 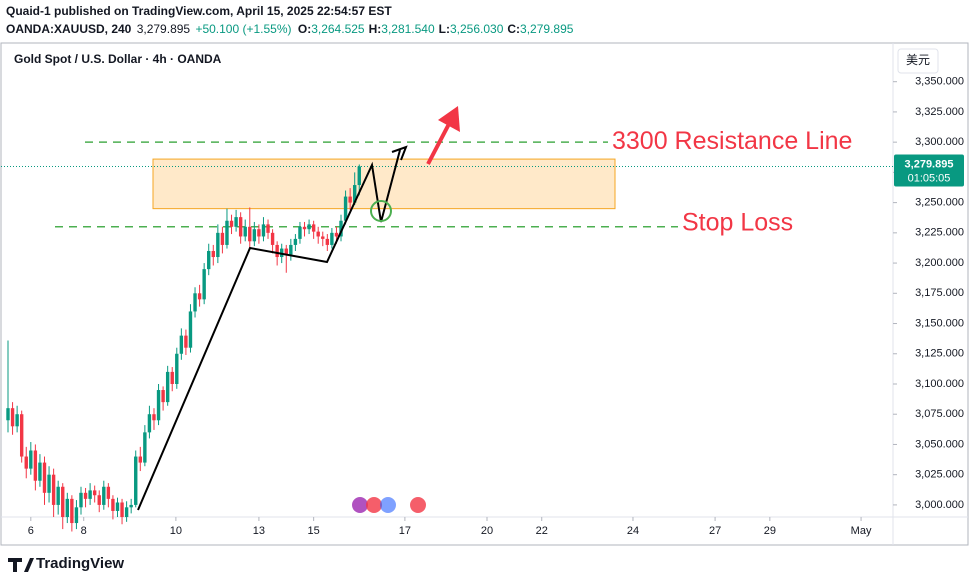 What do you see at coordinates (542, 531) in the screenshot?
I see `x-tick-label: 22` at bounding box center [542, 531].